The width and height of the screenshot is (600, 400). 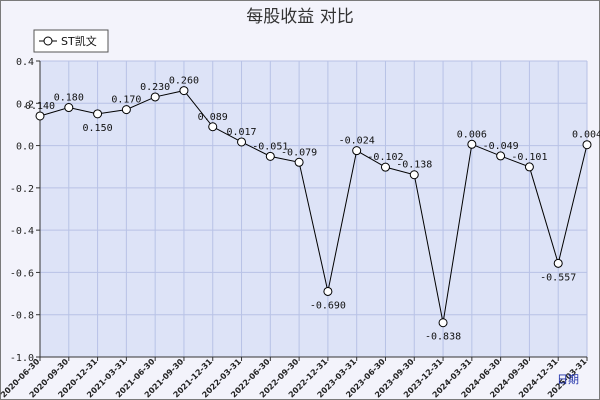 I want to click on data-label: -0.138, so click(x=414, y=165).